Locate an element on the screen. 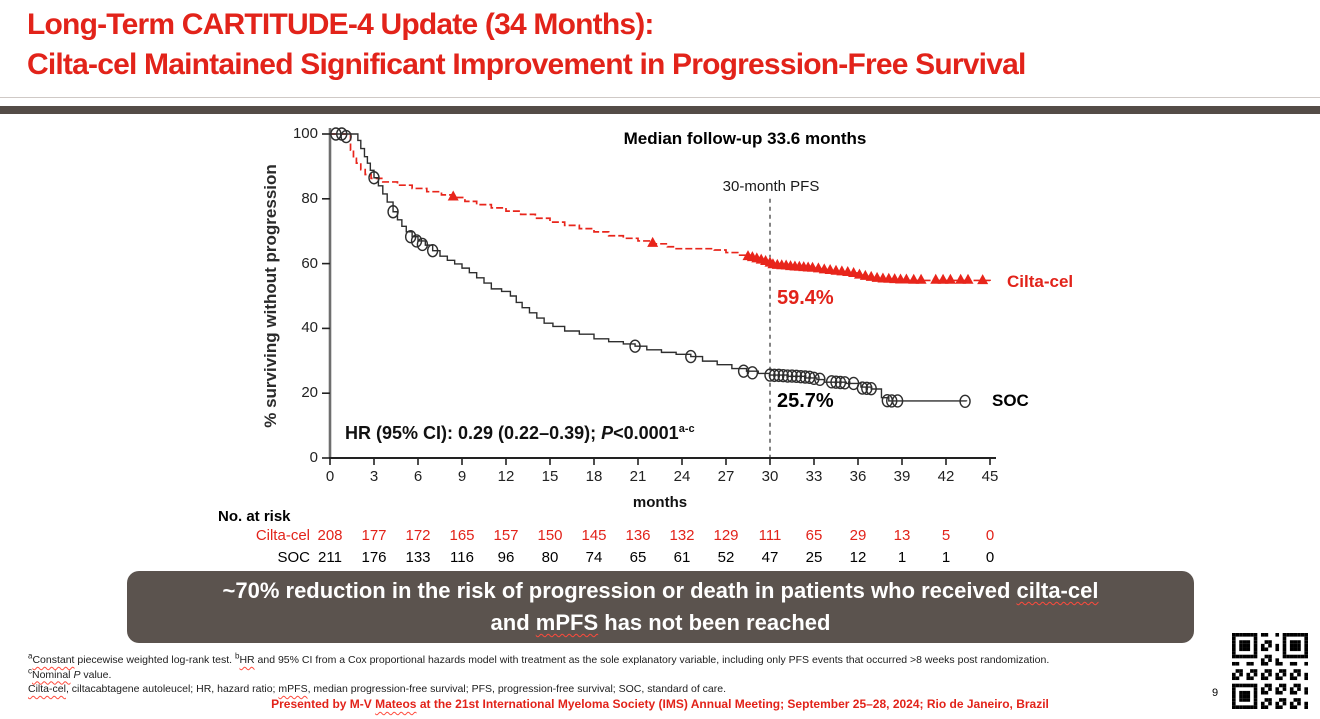 The height and width of the screenshot is (719, 1320). x-tick-label: 45 is located at coordinates (990, 476).